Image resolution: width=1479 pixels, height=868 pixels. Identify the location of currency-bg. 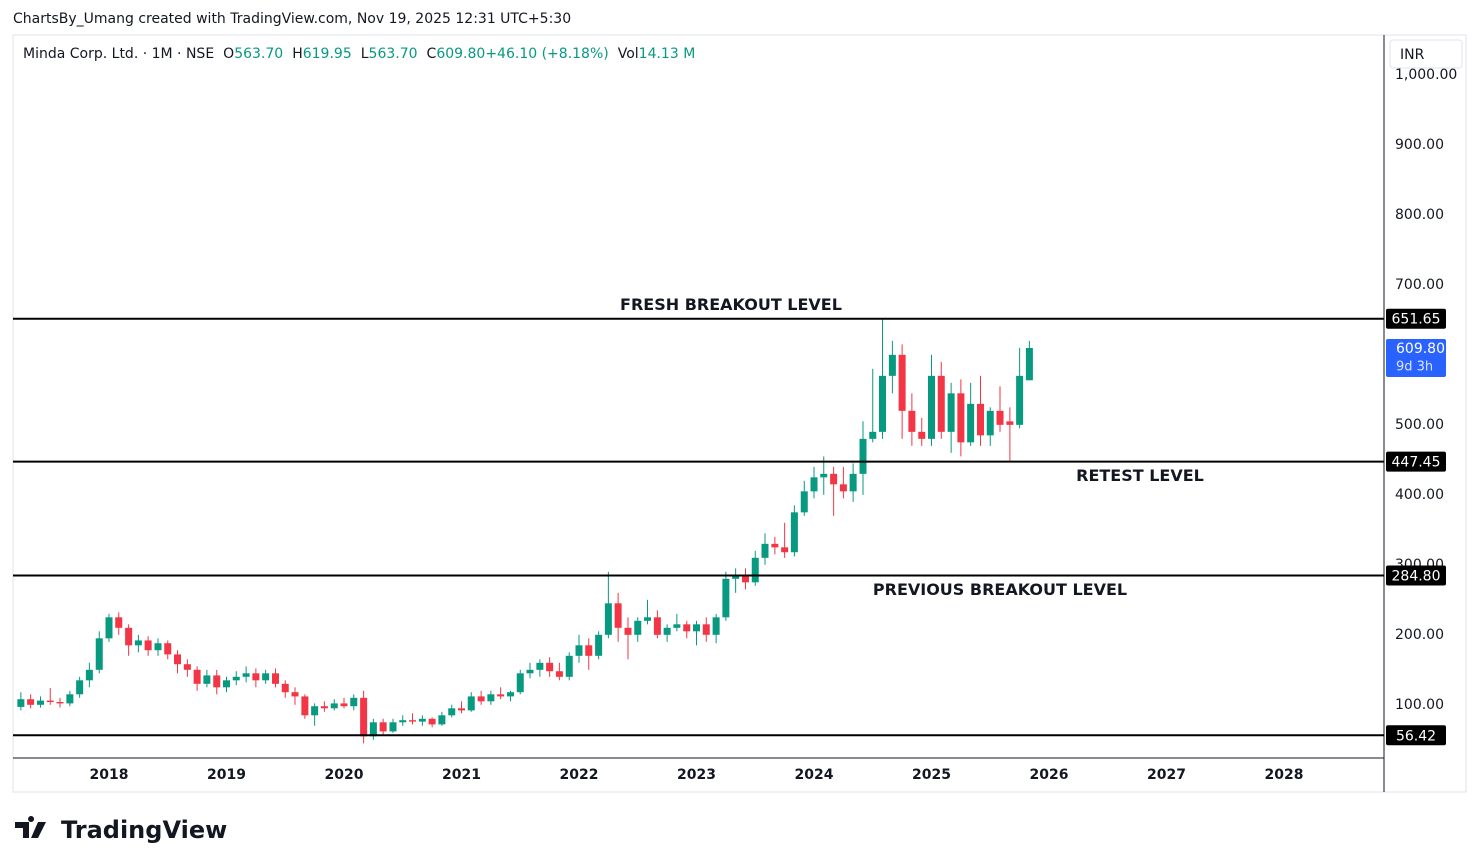
(1426, 54).